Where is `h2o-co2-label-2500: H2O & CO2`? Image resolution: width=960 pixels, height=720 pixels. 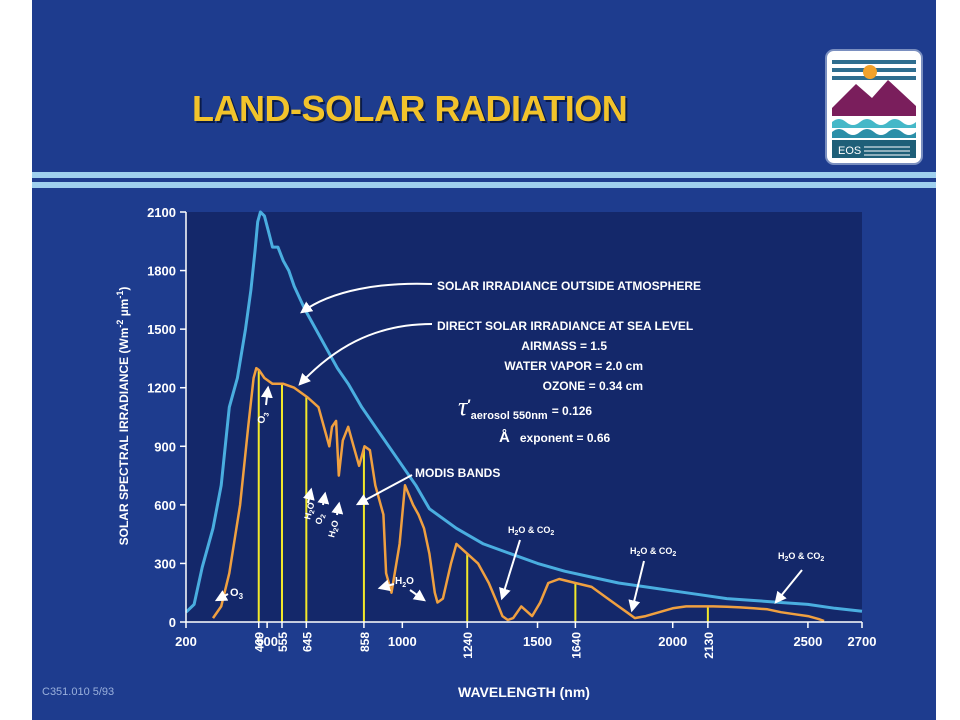 h2o-co2-label-2500: H2O & CO2 is located at coordinates (801, 557).